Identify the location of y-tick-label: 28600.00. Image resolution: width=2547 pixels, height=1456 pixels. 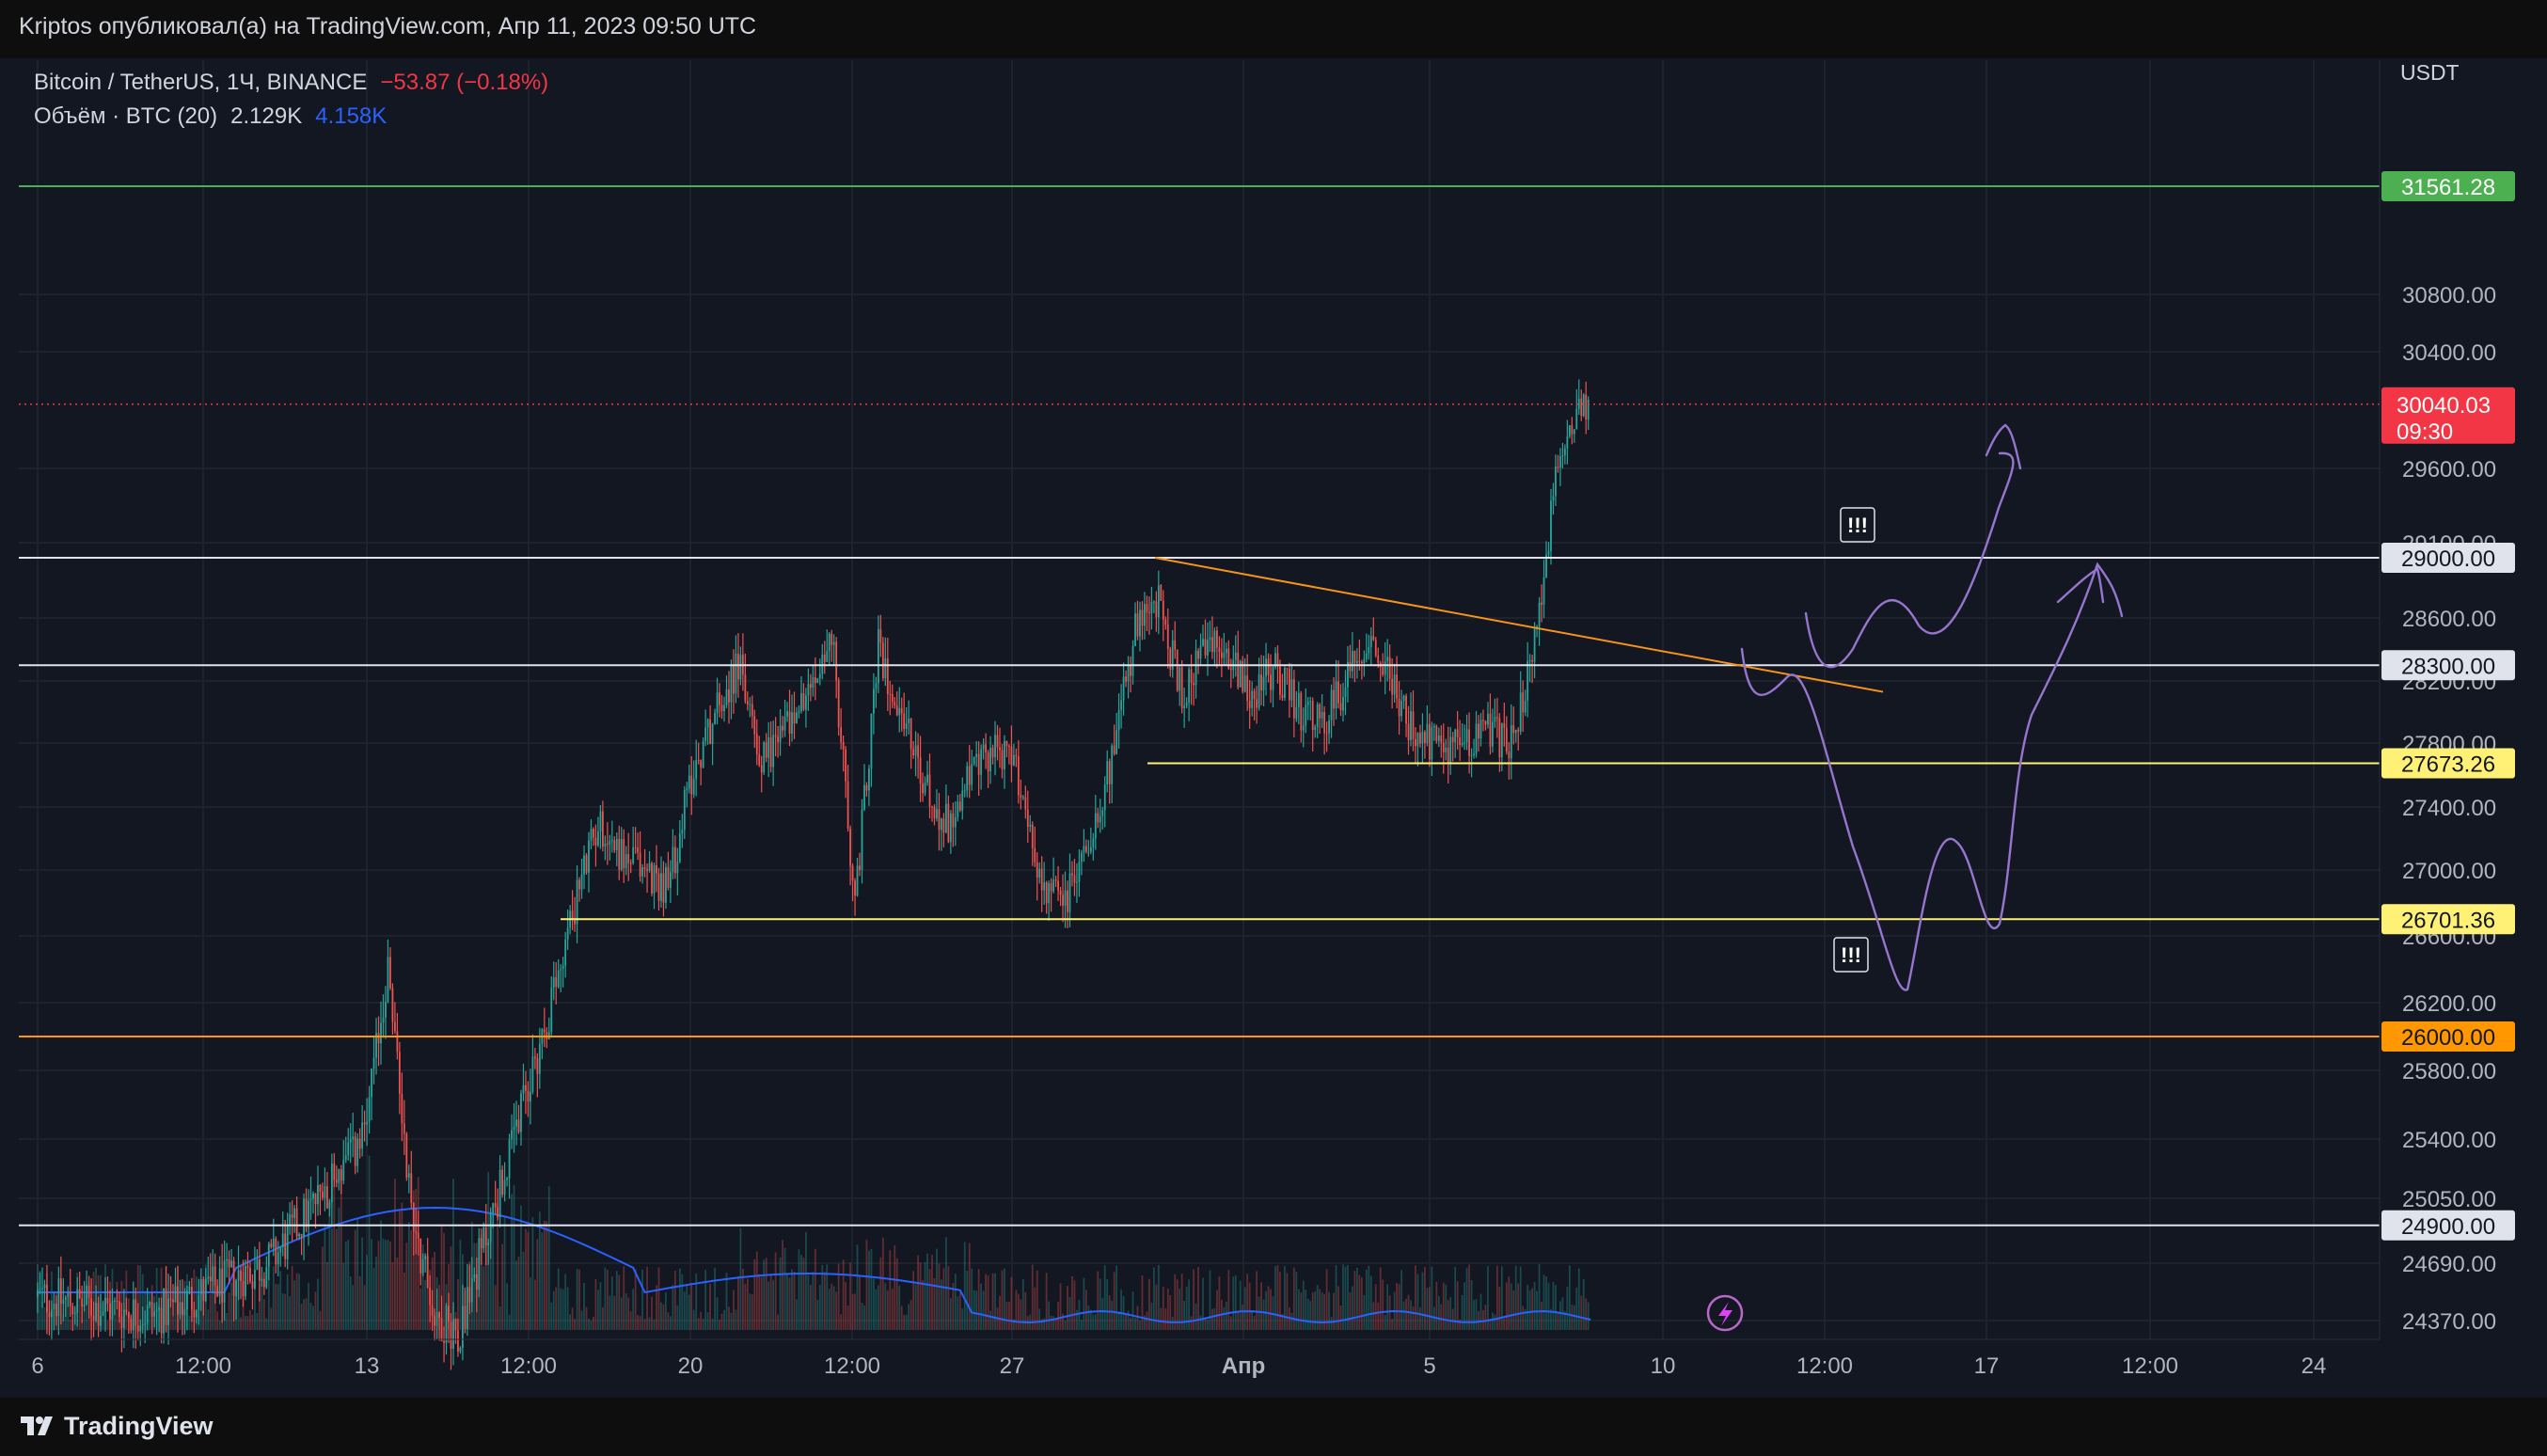
(2449, 619).